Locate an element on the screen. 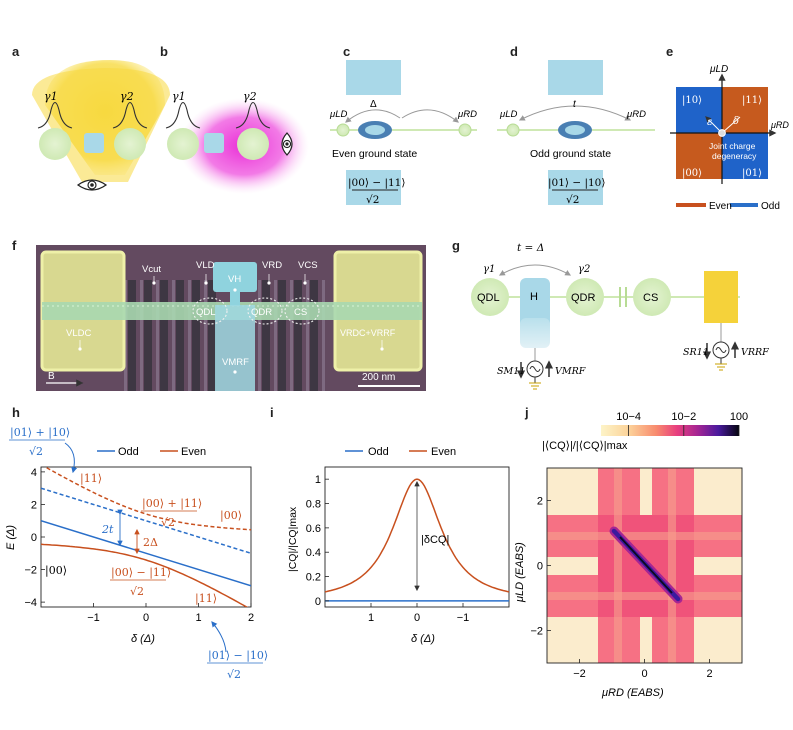  left-dot is located at coordinates (55, 144).